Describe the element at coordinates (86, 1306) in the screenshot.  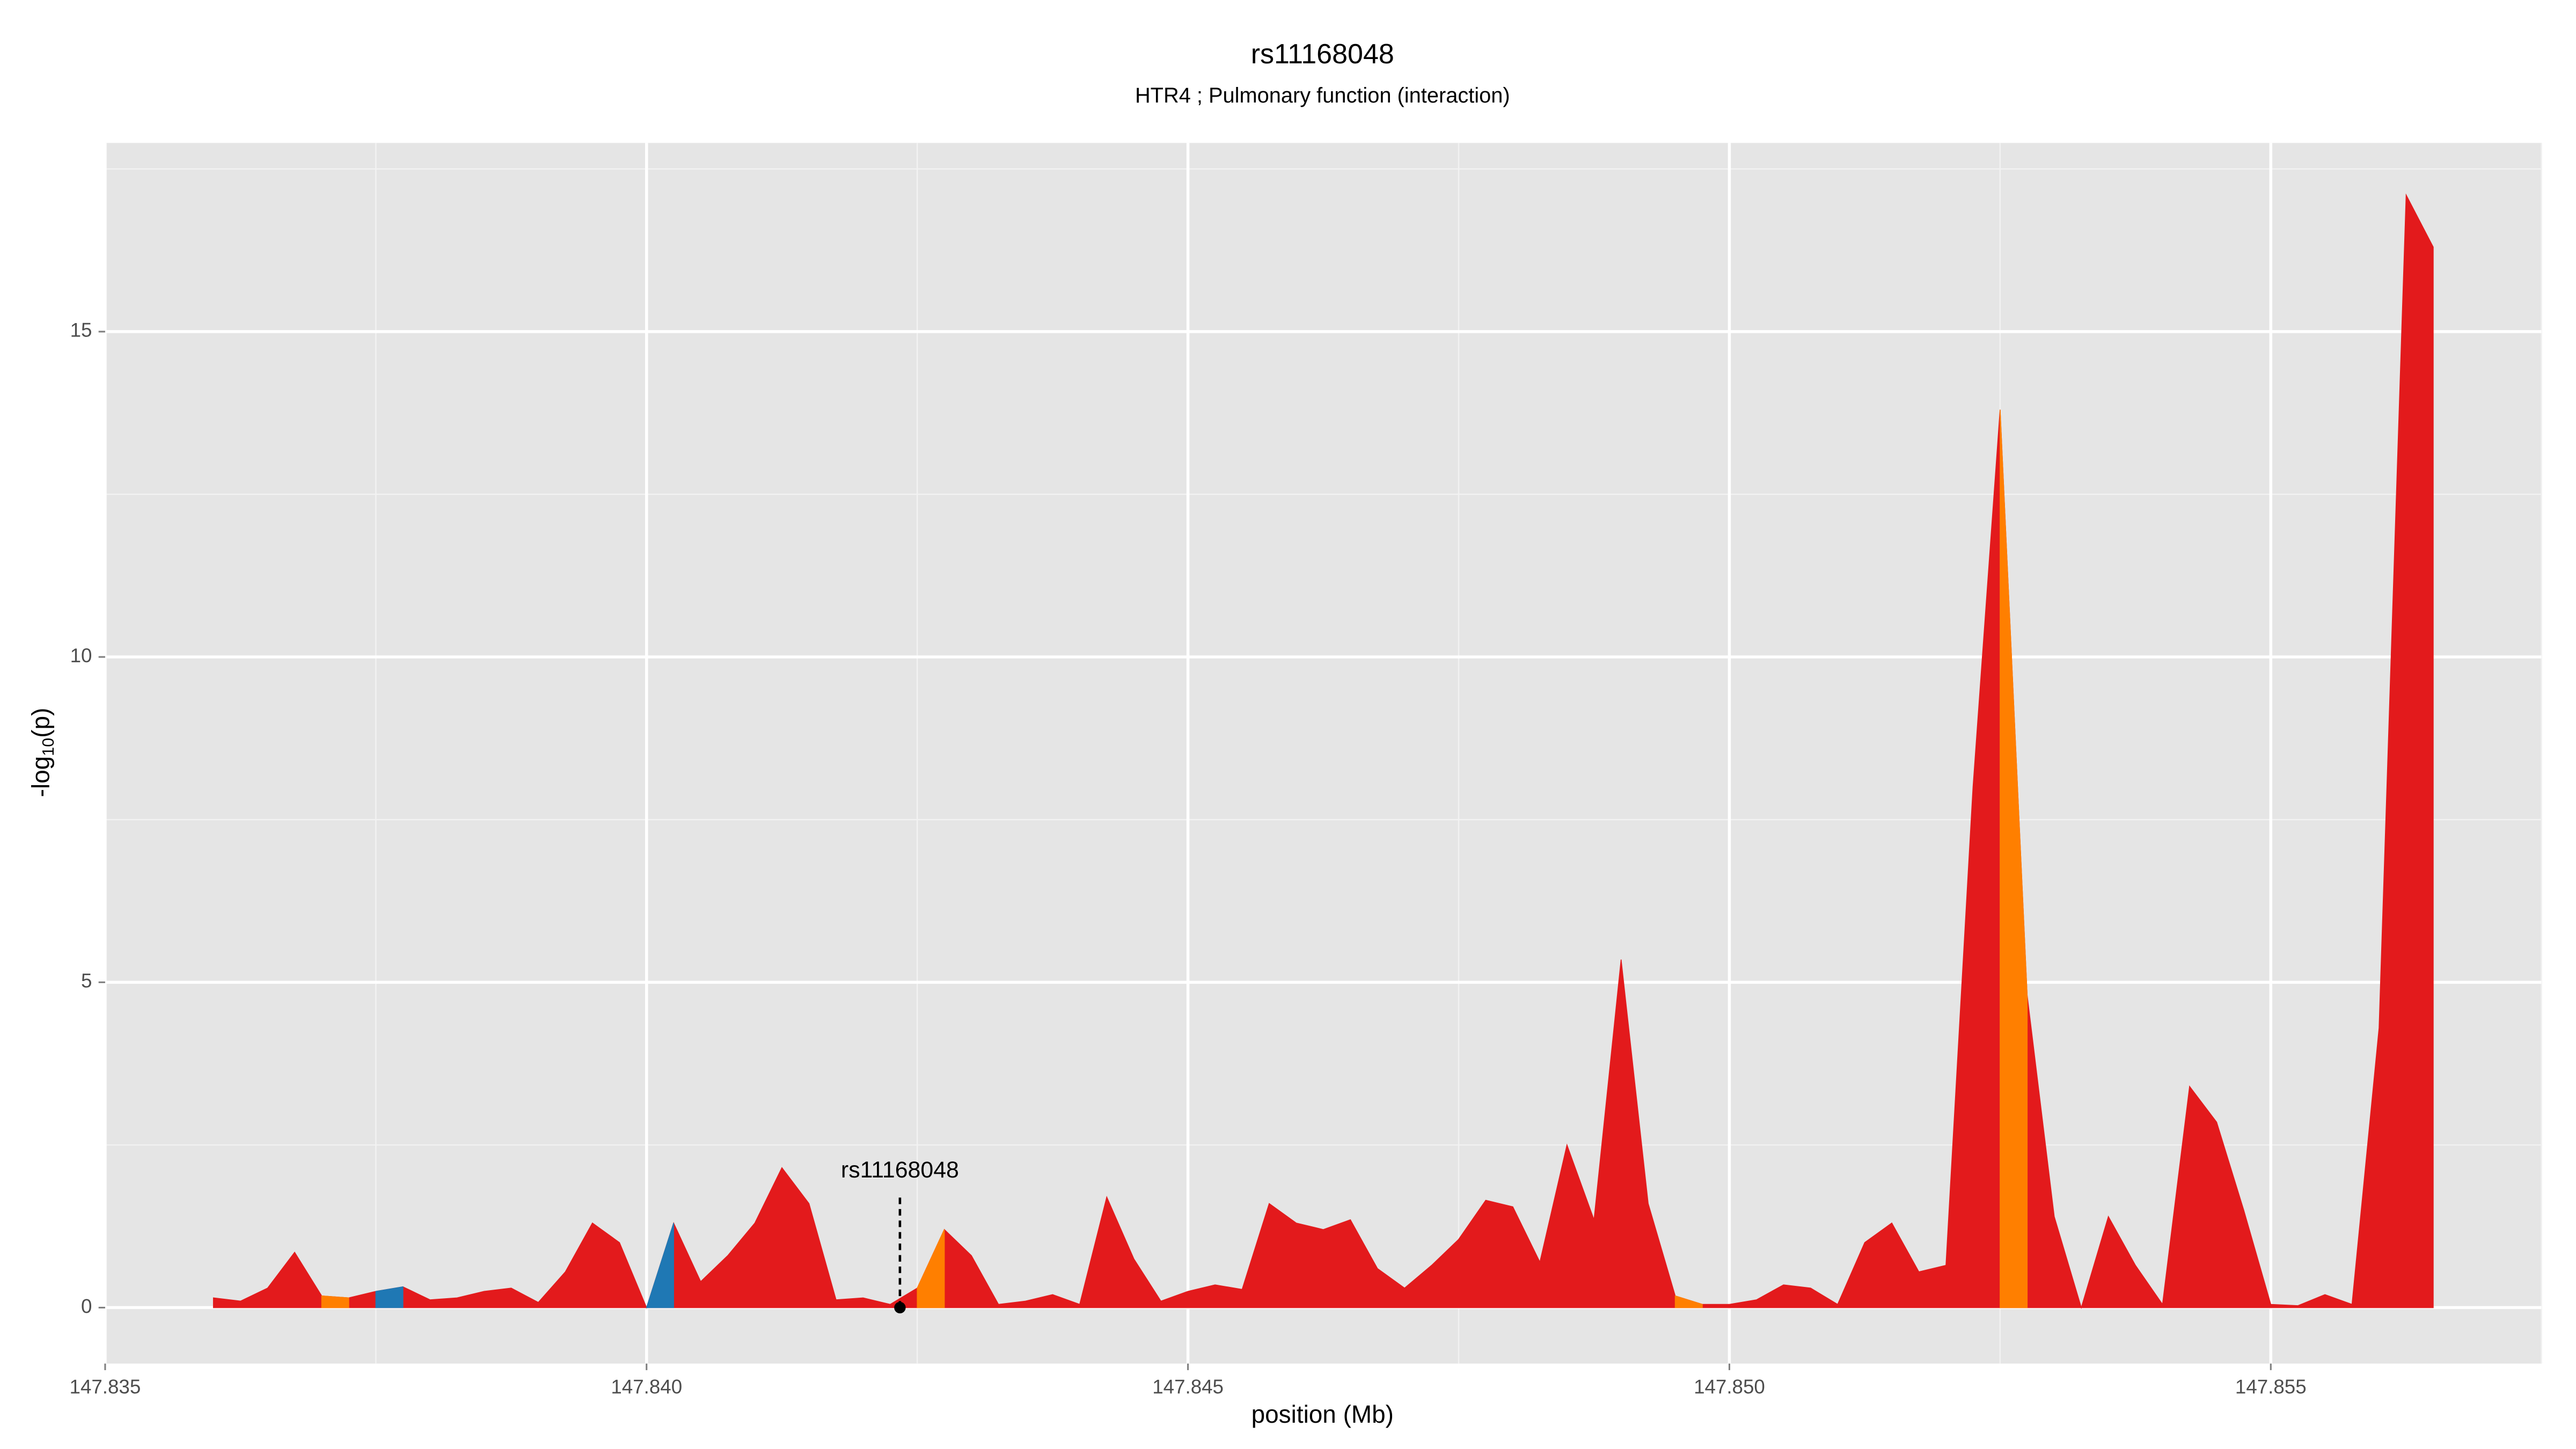
I see `y-tick-label: 0` at that location.